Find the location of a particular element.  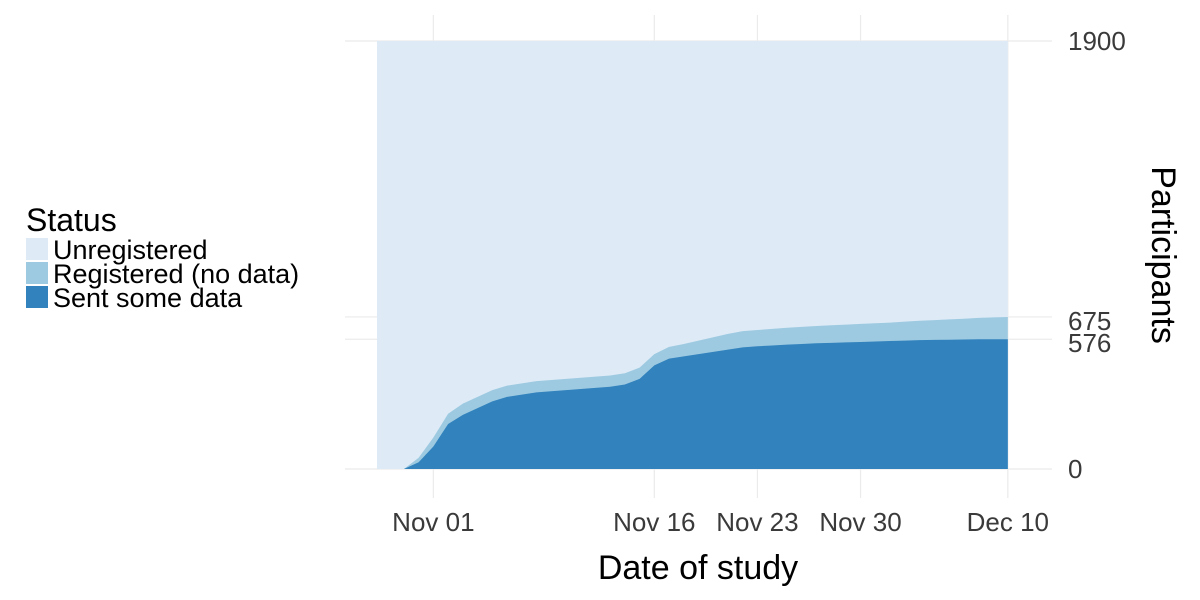

y-axis-title: Participants is located at coordinates (1163, 255).